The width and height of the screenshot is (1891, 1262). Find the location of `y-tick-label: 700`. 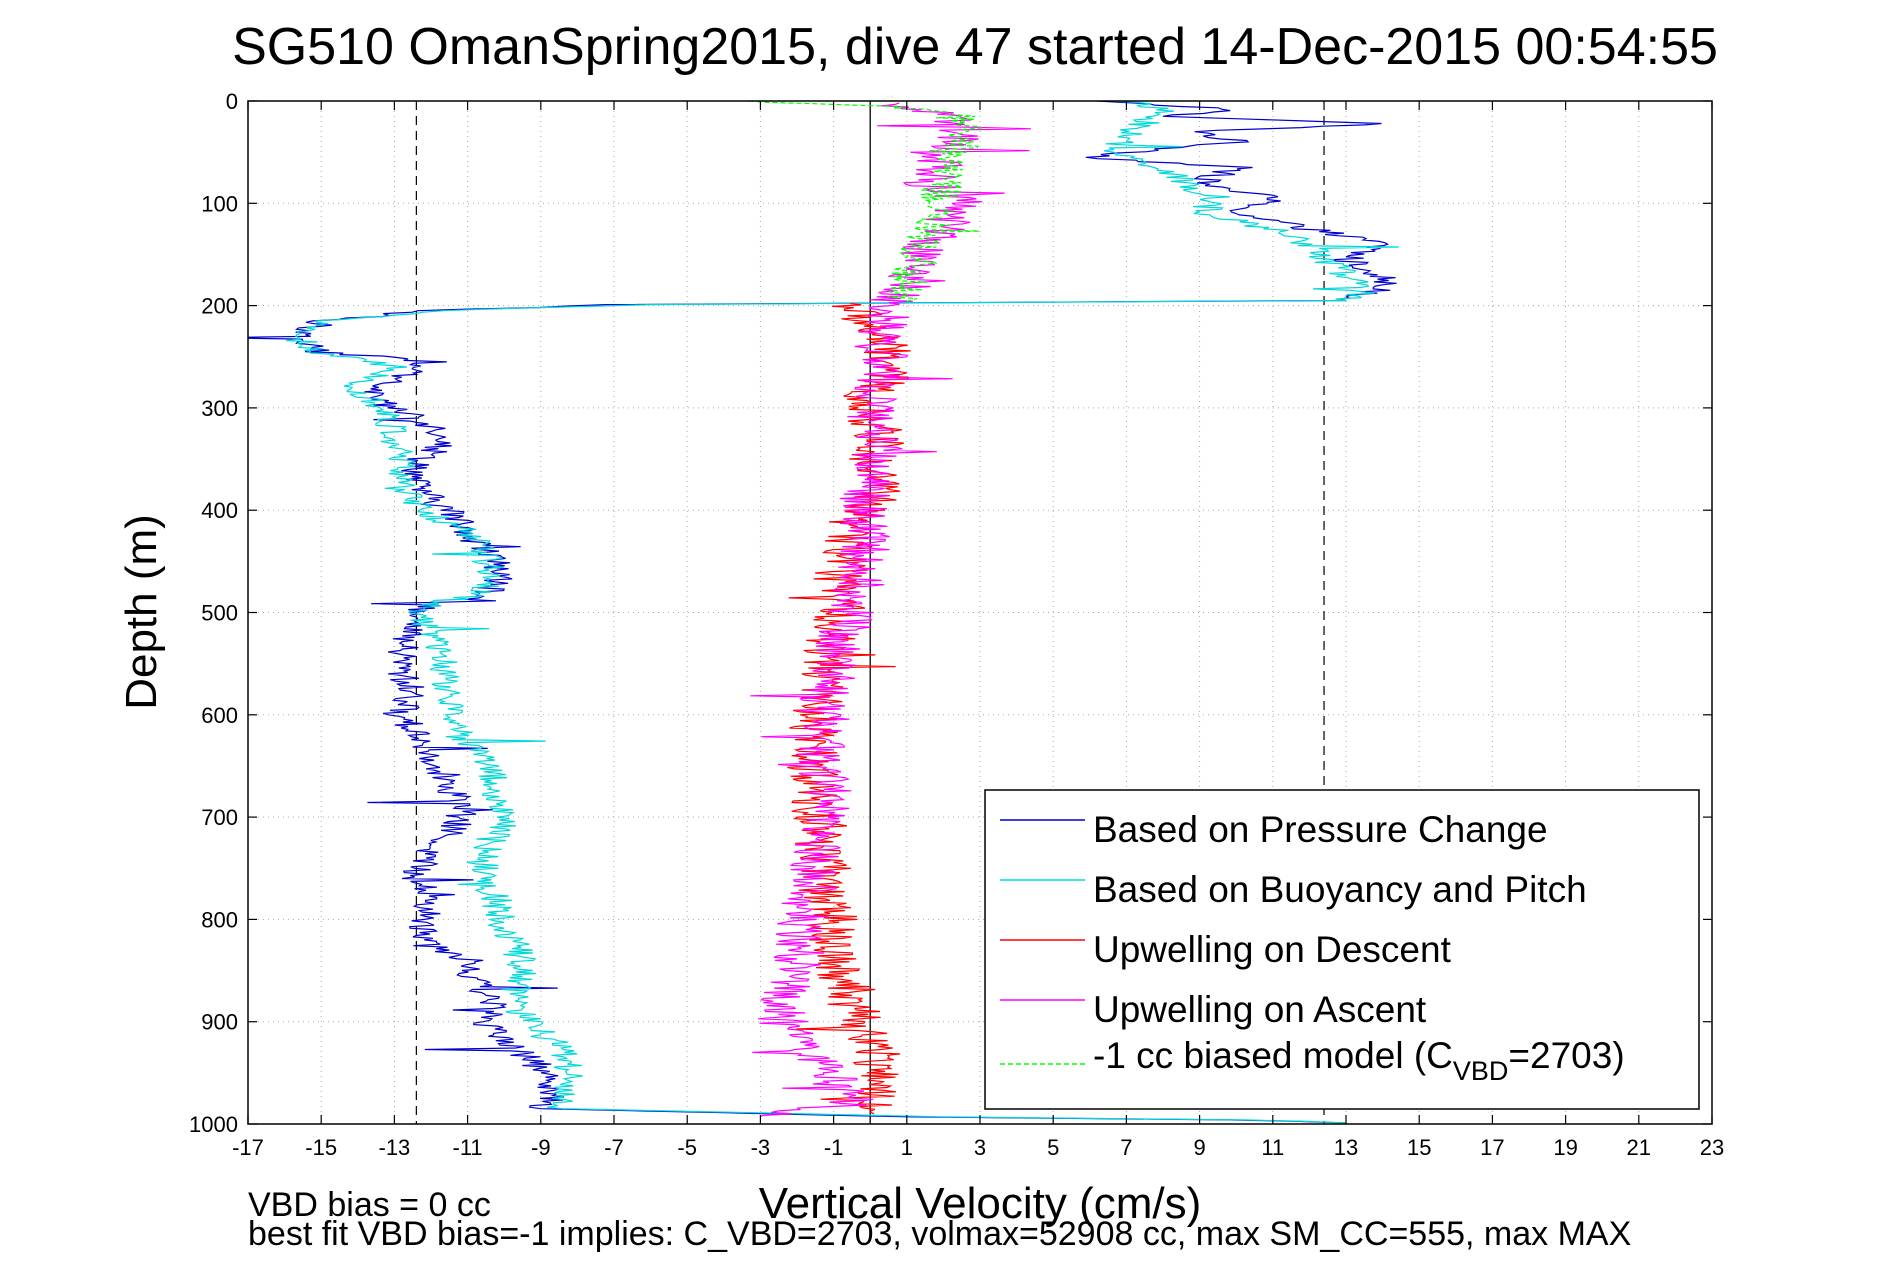

y-tick-label: 700 is located at coordinates (219, 817).